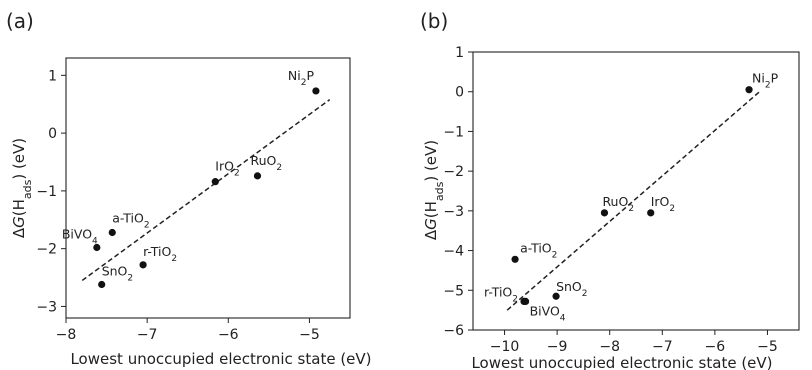 The height and width of the screenshot is (370, 812). Describe the element at coordinates (453, 291) in the screenshot. I see `y-tick-label: −5` at that location.